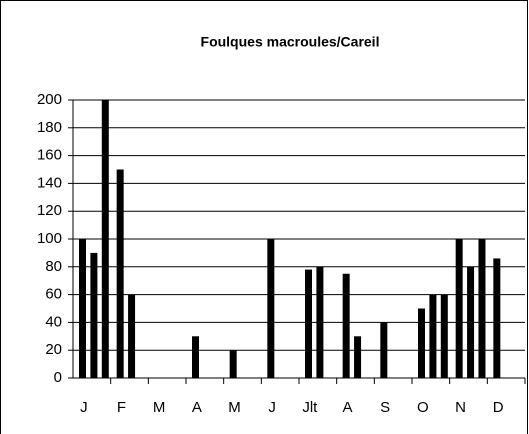  What do you see at coordinates (53, 266) in the screenshot?
I see `y-tick-label: 80` at bounding box center [53, 266].